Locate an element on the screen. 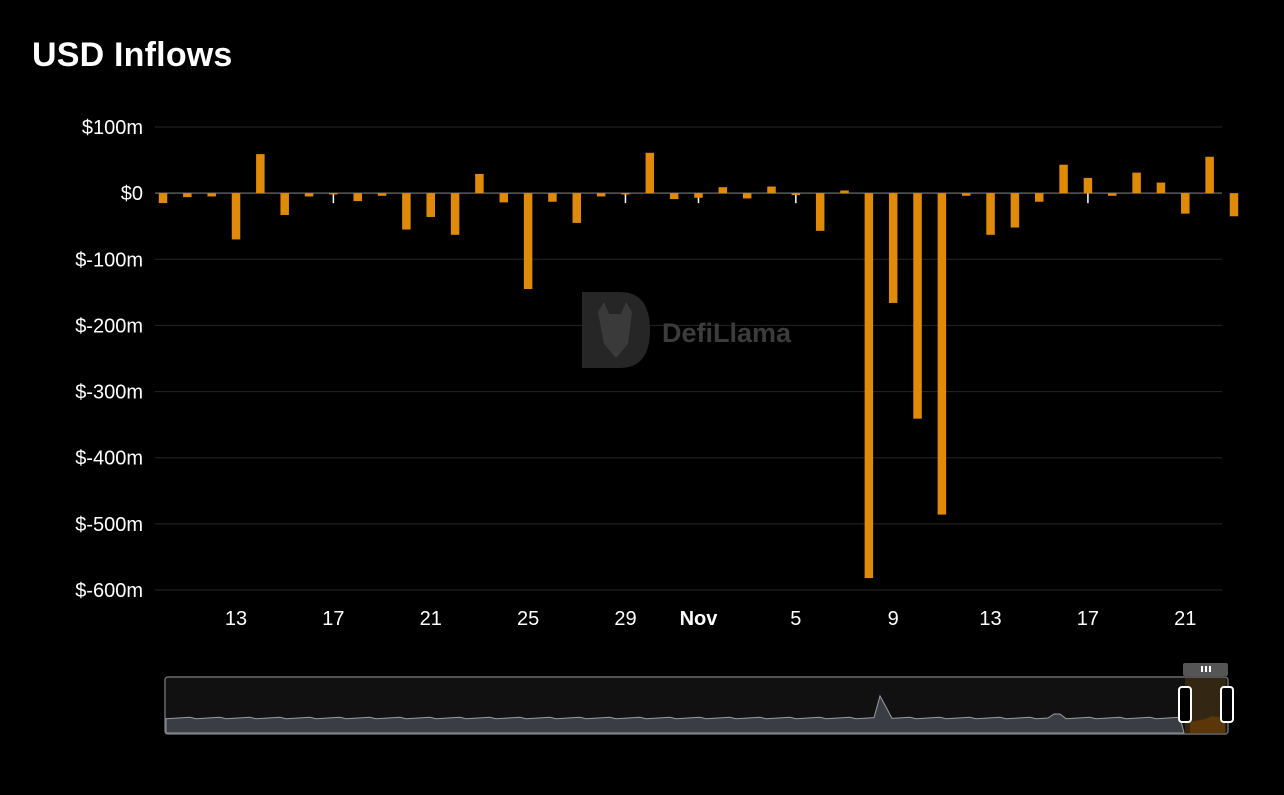 The image size is (1284, 795). chart-title: USD Inflows is located at coordinates (132, 55).